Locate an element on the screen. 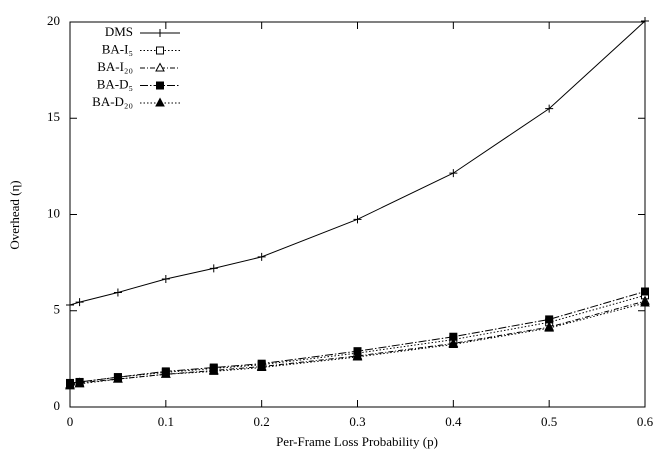 The image size is (667, 456). y-tick-label: 5 is located at coordinates (57, 309).